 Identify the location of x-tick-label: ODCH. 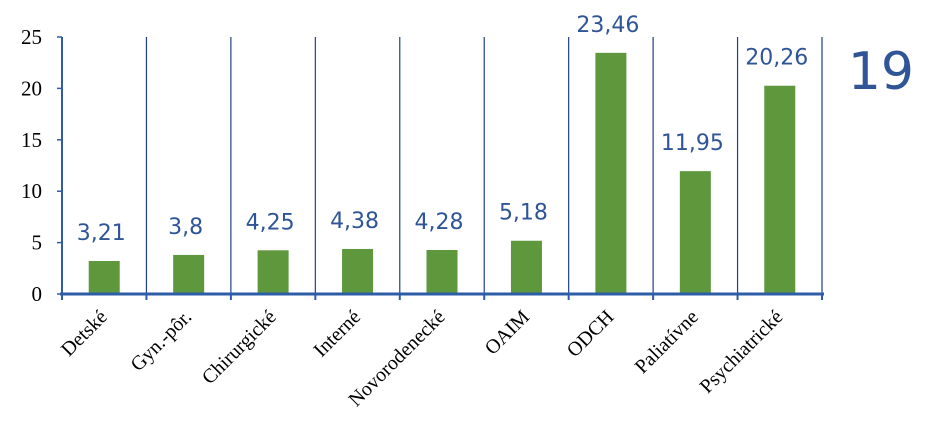
(591, 334).